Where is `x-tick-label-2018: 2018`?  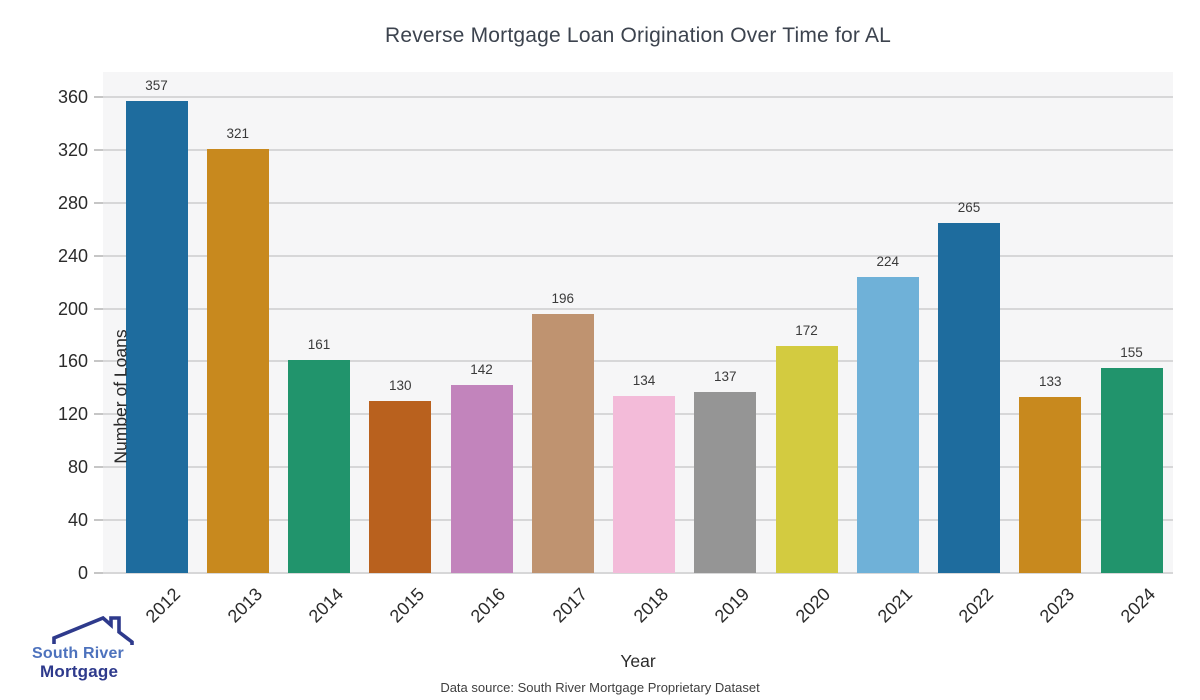
x-tick-label-2018: 2018 is located at coordinates (651, 605).